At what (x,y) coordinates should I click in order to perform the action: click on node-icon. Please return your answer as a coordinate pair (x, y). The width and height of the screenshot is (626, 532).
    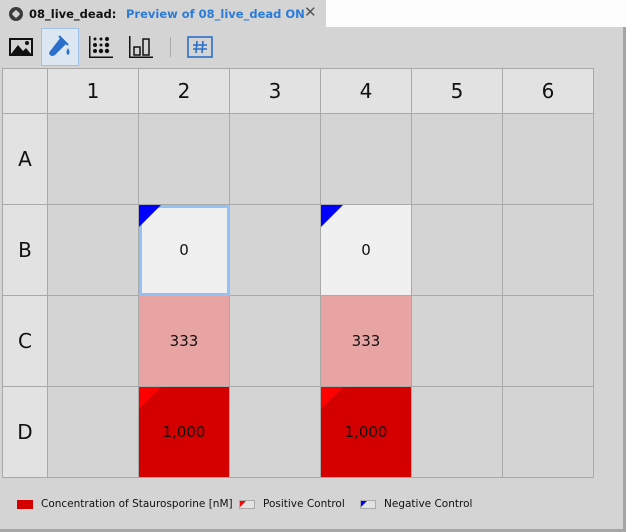
    Looking at the image, I should click on (16, 14).